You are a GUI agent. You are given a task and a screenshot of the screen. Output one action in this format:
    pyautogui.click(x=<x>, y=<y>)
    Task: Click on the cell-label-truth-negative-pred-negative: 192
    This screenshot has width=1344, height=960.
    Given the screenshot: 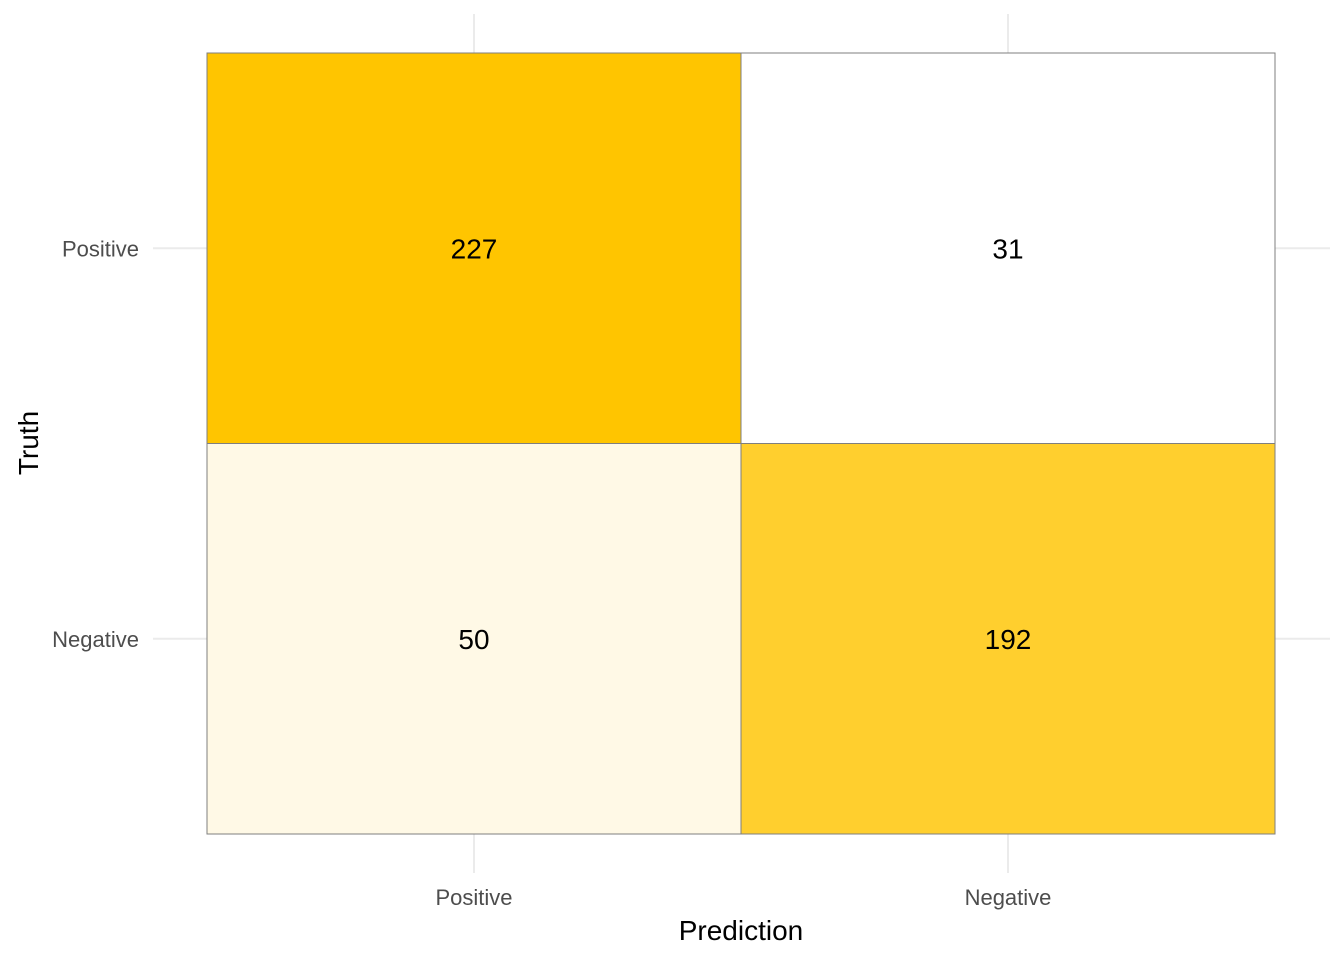 What is the action you would take?
    pyautogui.click(x=1008, y=639)
    